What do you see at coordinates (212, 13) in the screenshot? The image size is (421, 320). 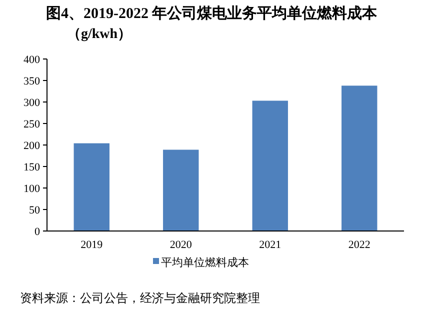 I see `chart-title: 图4、2019-2022 年公司煤电业务平均单位燃料成本` at bounding box center [212, 13].